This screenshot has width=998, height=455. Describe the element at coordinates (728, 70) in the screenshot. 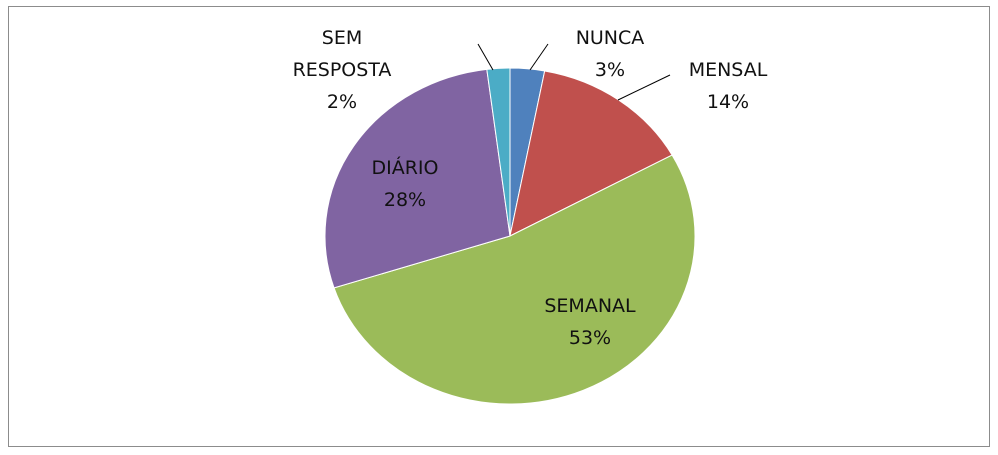

I see `category-label: MENSAL` at that location.